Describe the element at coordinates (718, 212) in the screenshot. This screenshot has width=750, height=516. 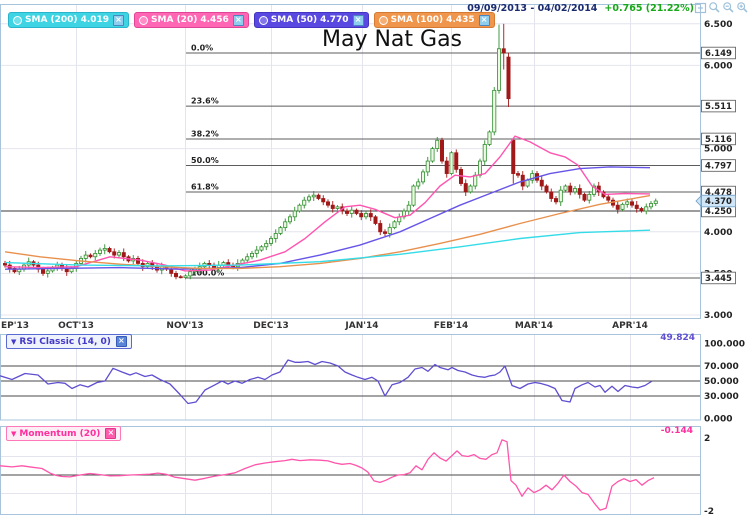
I see `svg-text: 4.250` at that location.